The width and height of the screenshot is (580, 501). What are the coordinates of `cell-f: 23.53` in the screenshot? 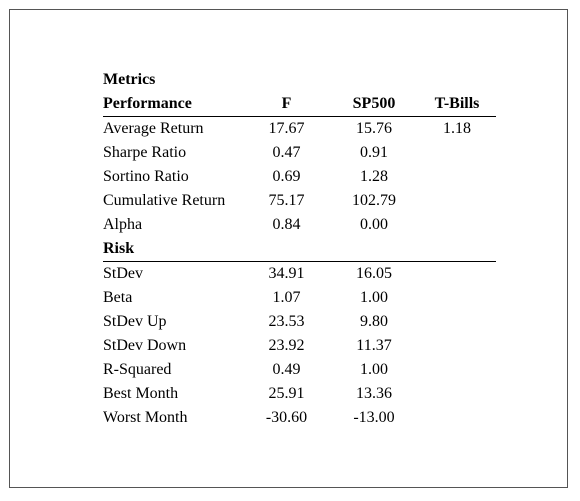 It's located at (286, 321).